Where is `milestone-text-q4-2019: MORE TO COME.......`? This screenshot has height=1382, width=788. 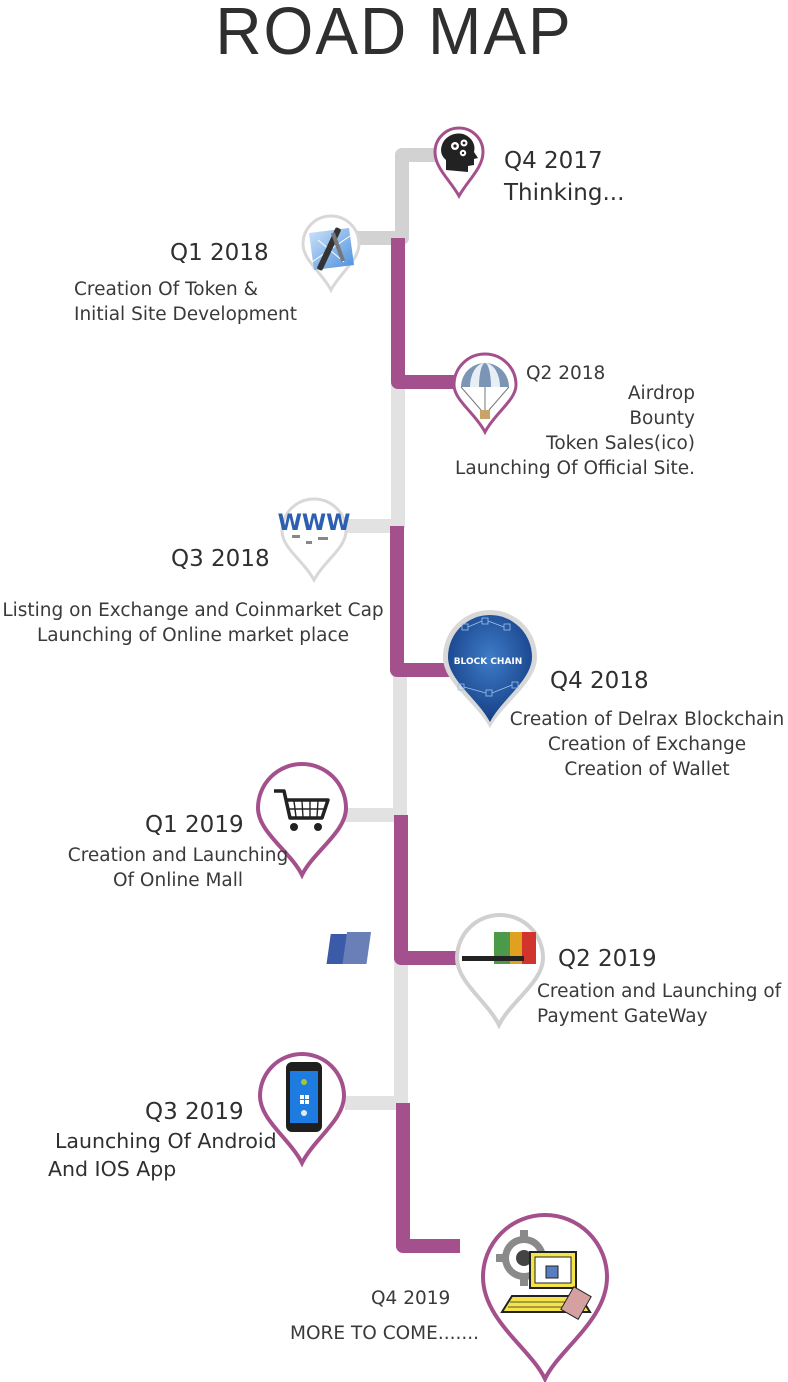
milestone-text-q4-2019: MORE TO COME....... is located at coordinates (384, 1333).